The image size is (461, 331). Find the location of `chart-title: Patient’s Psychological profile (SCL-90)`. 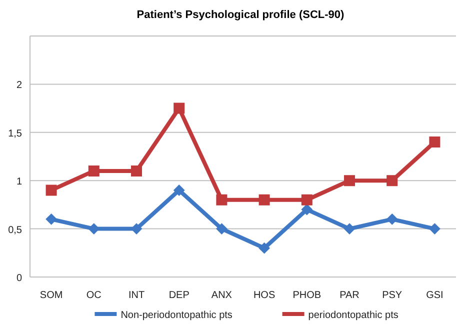

chart-title: Patient’s Psychological profile (SCL-90) is located at coordinates (240, 15).